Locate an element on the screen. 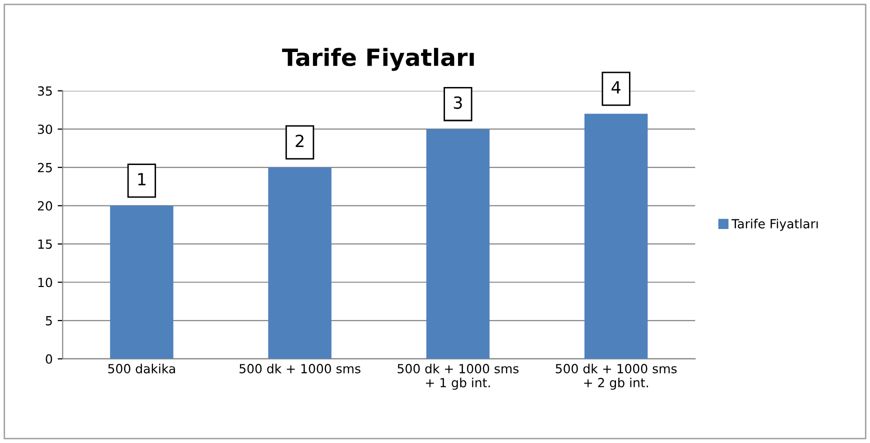  x-tick-label: 500 dk + 1000 sms is located at coordinates (300, 369).